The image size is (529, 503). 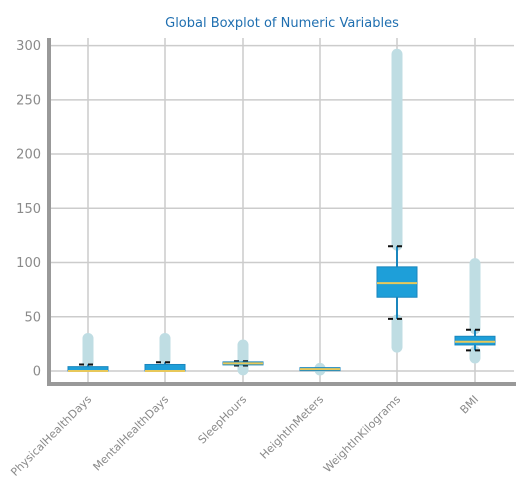 I want to click on box-SleepHours, so click(x=243, y=357).